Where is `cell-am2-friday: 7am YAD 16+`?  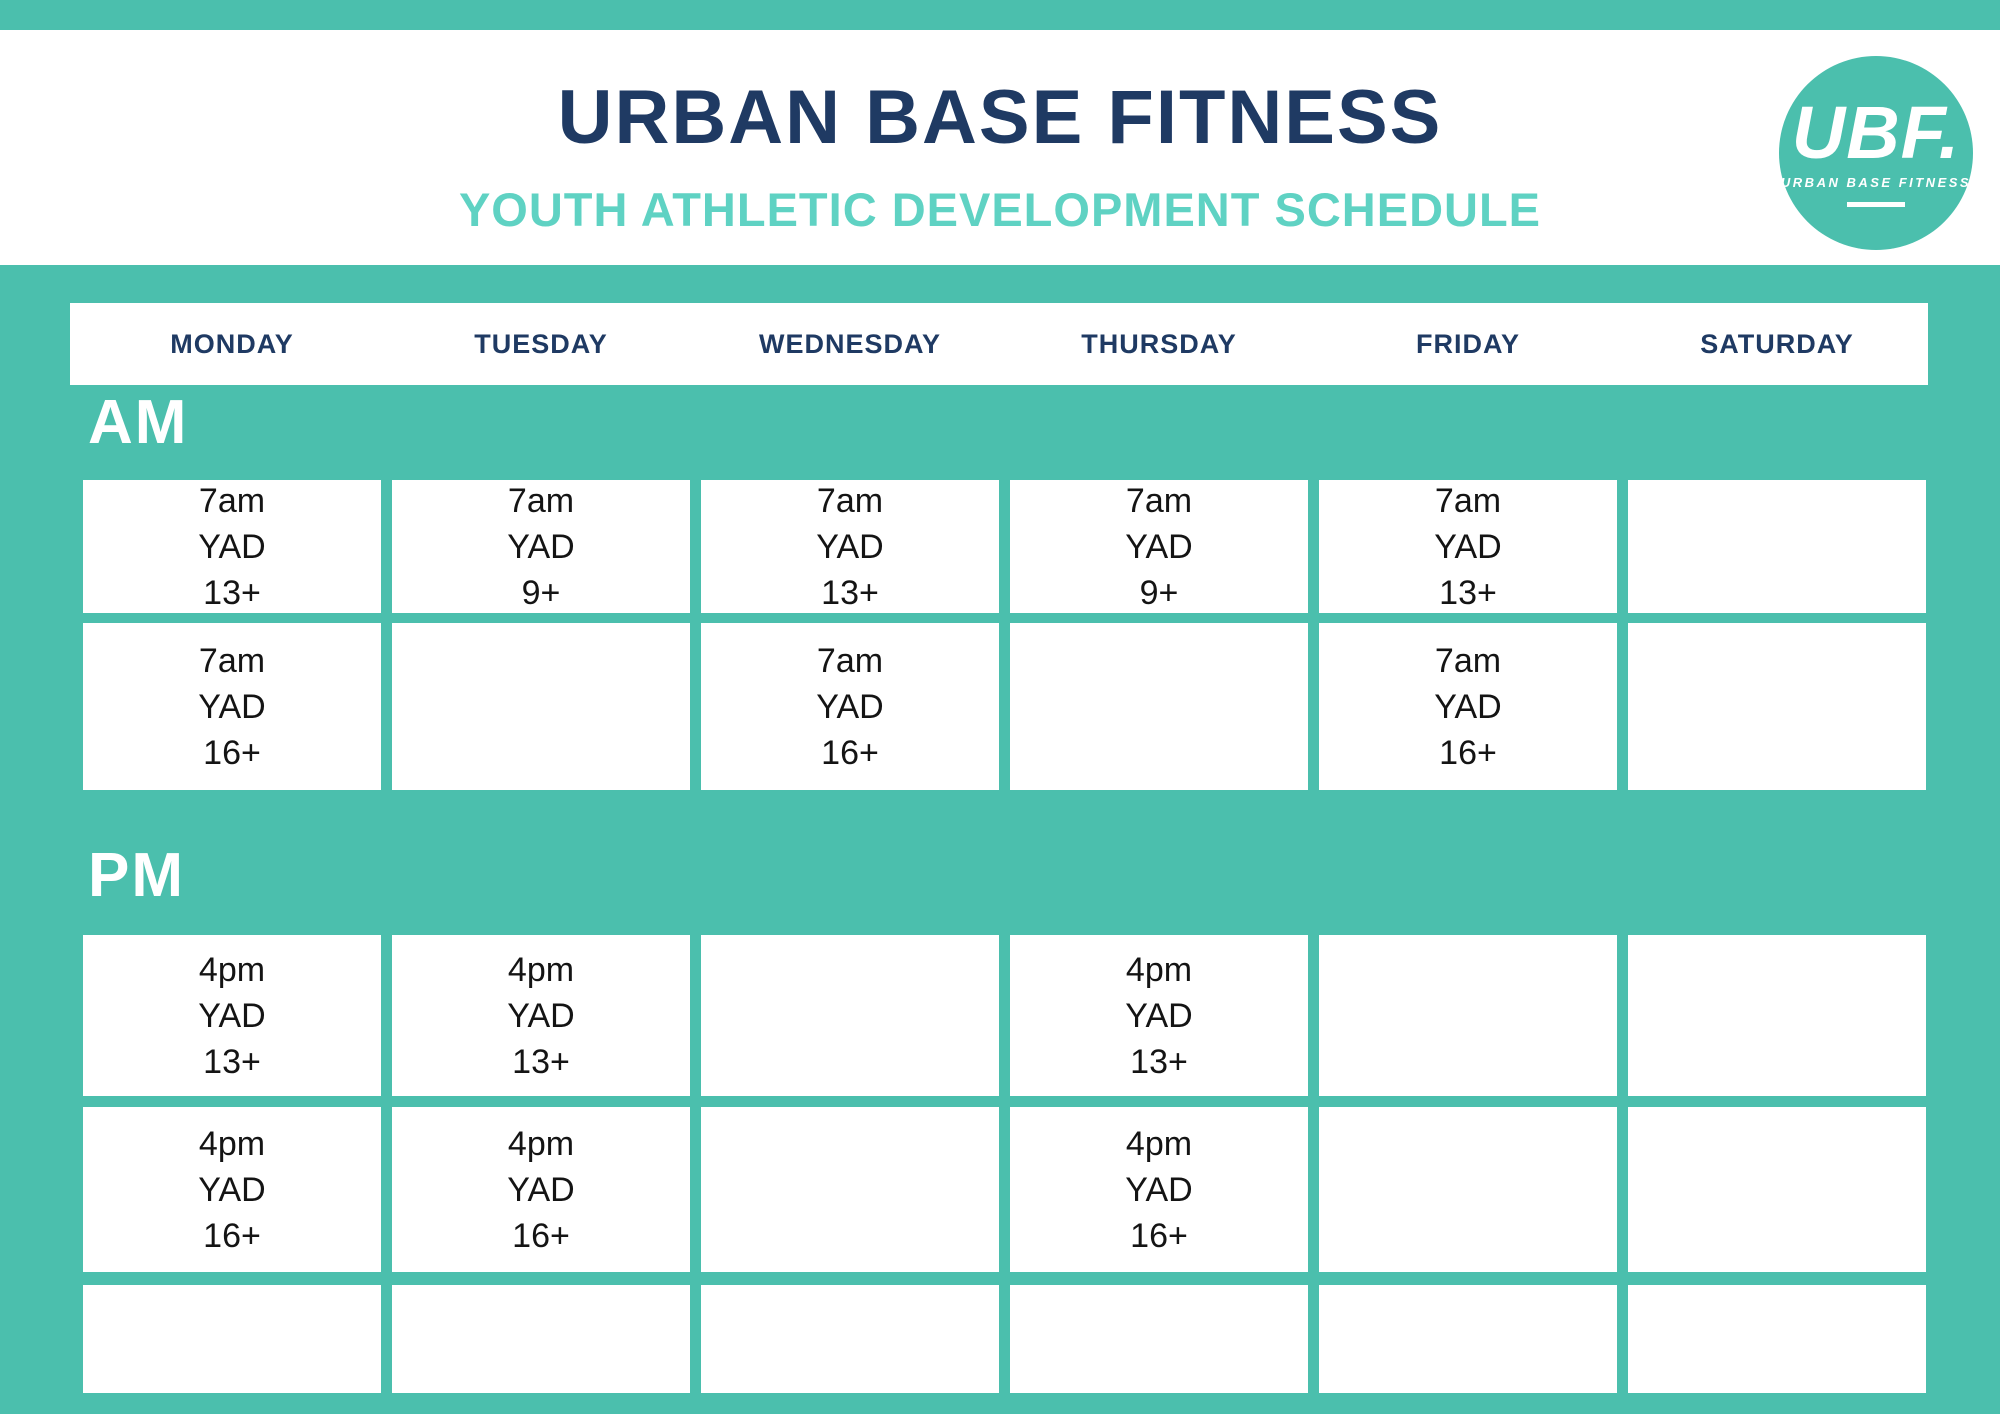 cell-am2-friday: 7am YAD 16+ is located at coordinates (1468, 706).